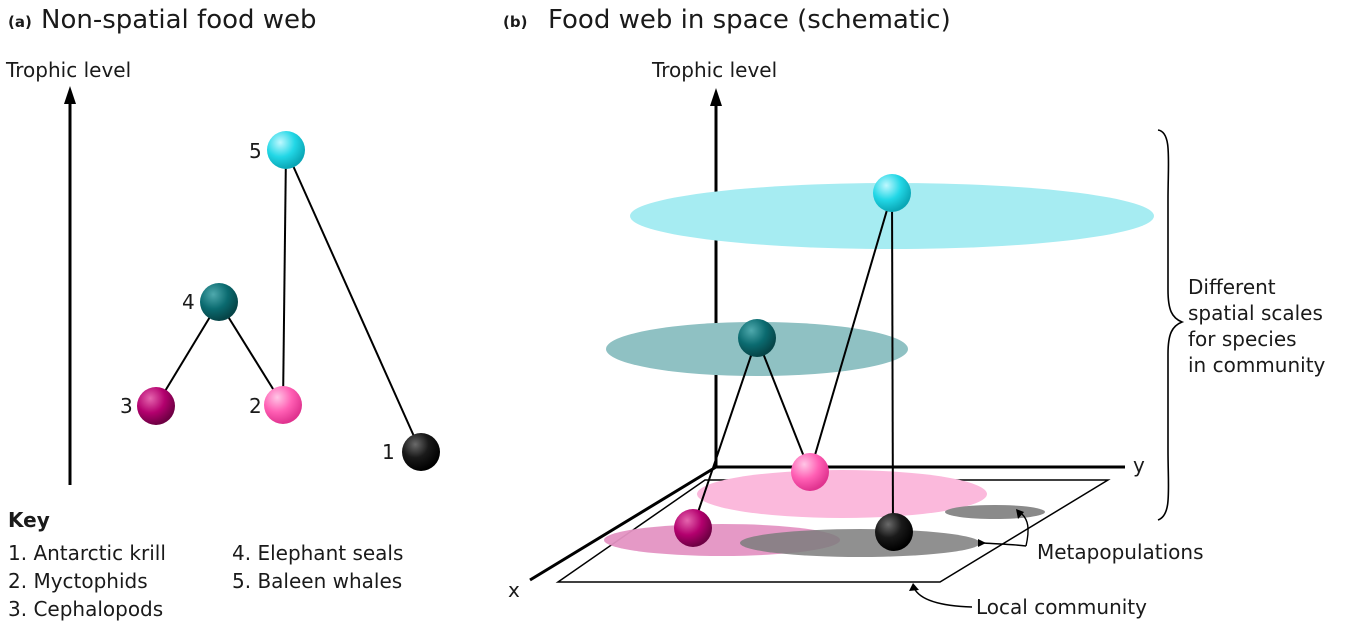 This screenshot has height=623, width=1352. I want to click on panel-b-letter: (b), so click(515, 22).